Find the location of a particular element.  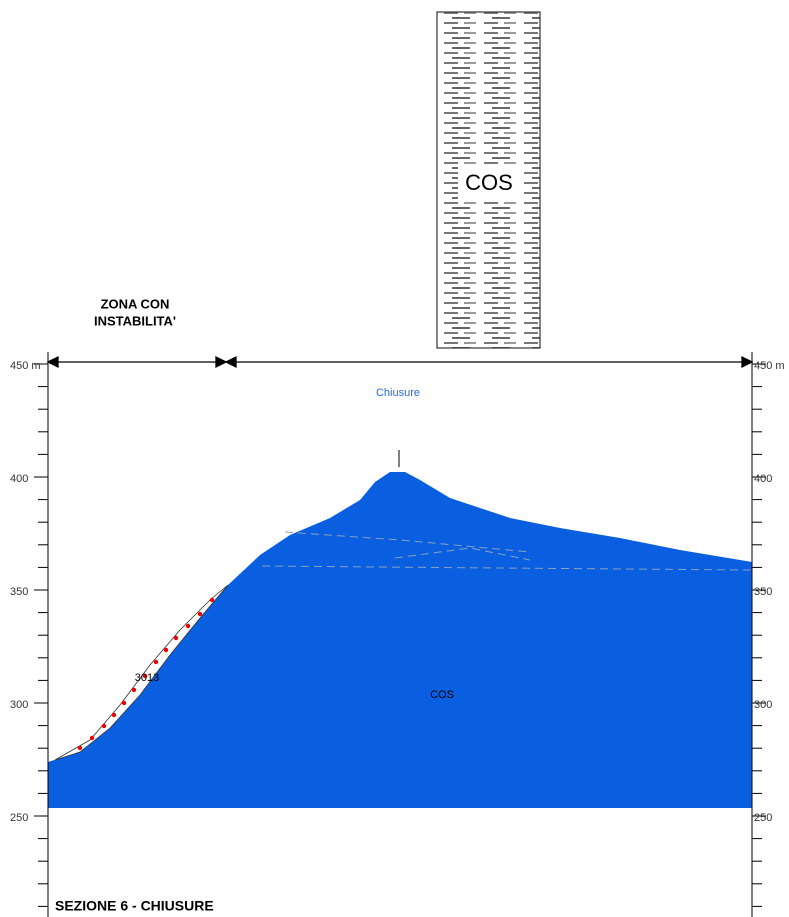

zone-label: INSTABILITA' is located at coordinates (135, 320).